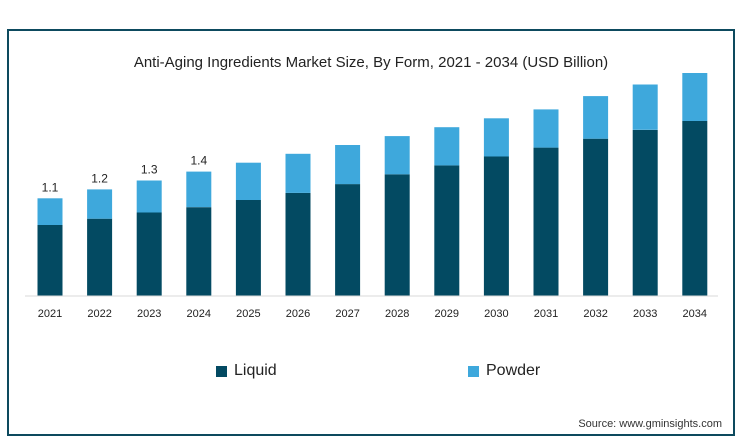  What do you see at coordinates (149, 196) in the screenshot?
I see `bar-powder-2023` at bounding box center [149, 196].